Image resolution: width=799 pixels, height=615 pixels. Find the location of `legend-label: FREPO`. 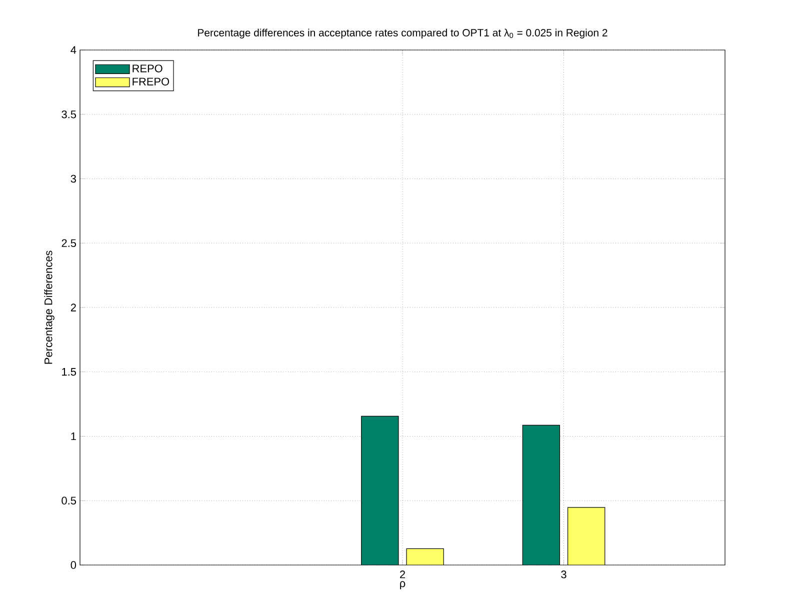

legend-label: FREPO is located at coordinates (151, 82).